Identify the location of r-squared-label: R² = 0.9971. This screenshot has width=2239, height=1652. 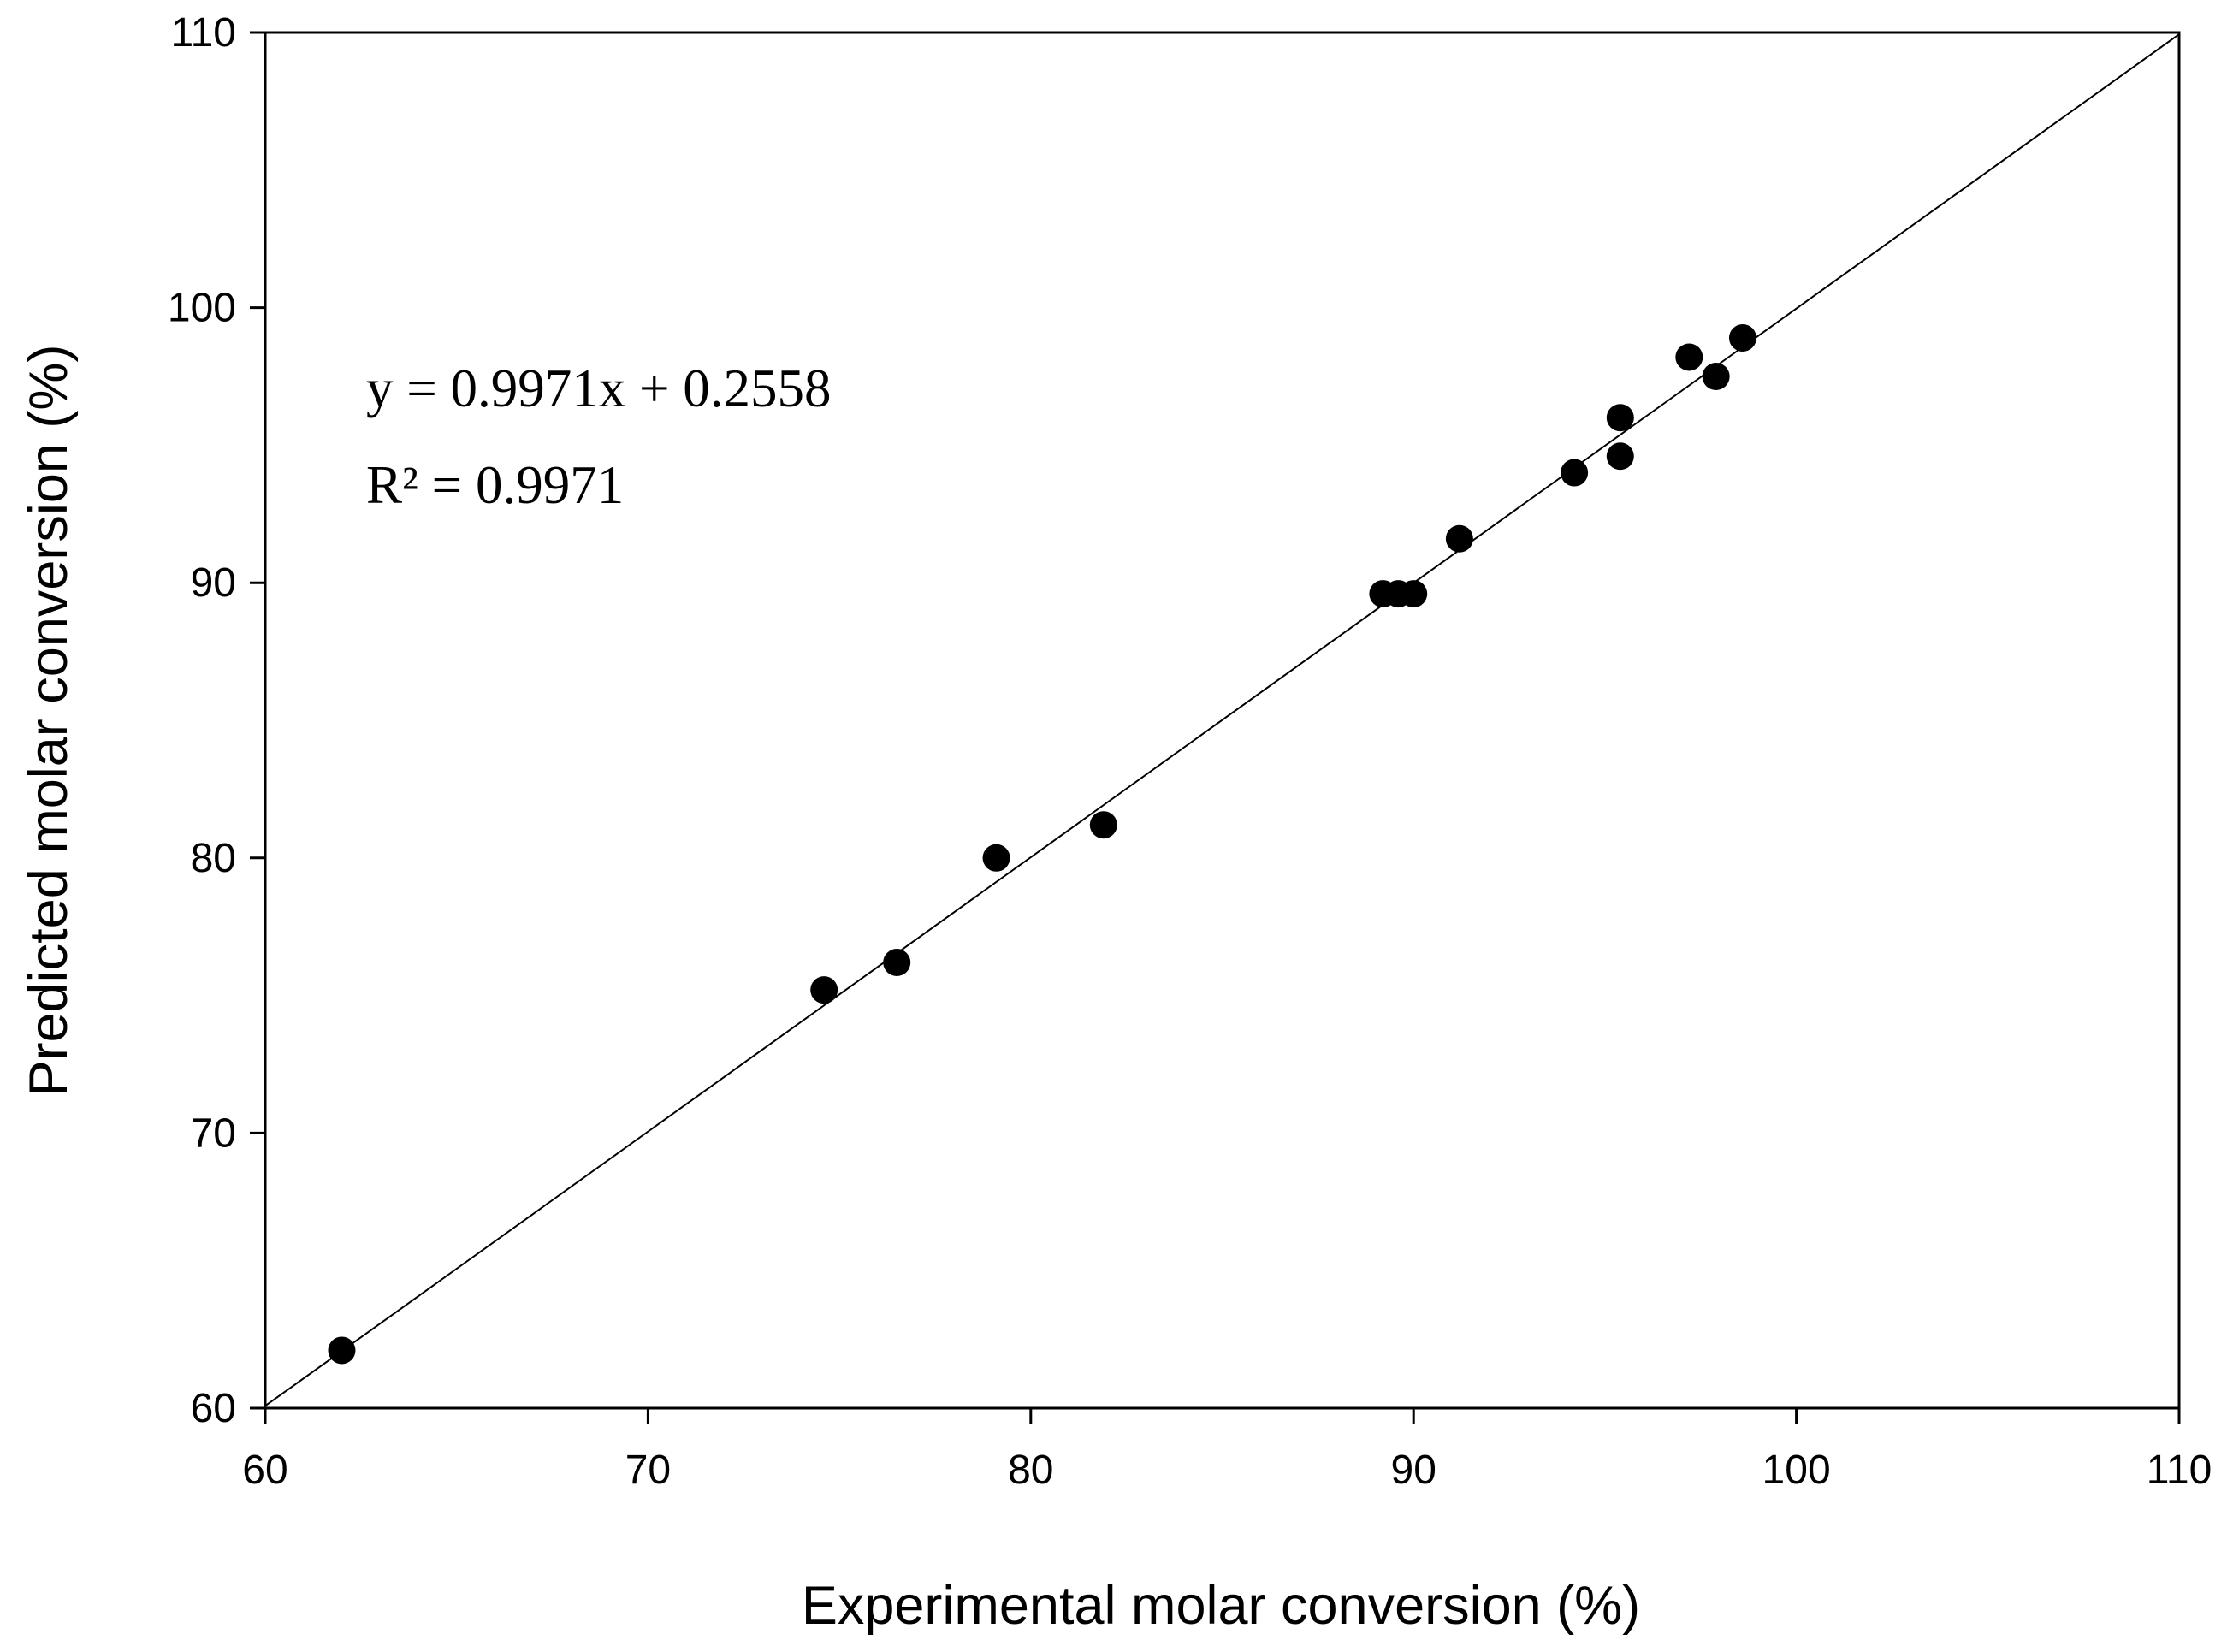
(495, 485).